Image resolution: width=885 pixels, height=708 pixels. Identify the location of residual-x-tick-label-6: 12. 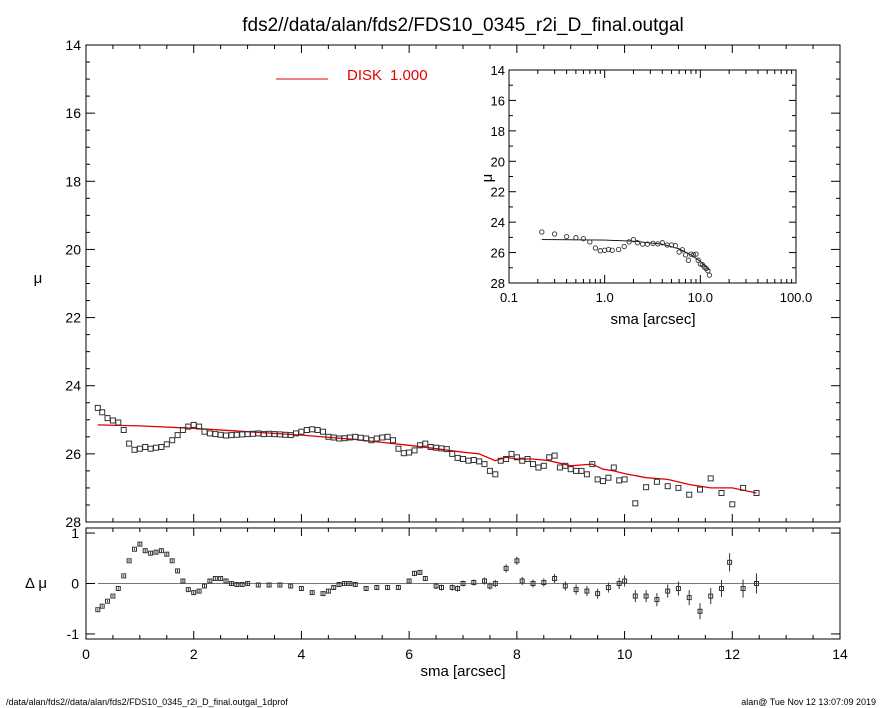
(732, 654).